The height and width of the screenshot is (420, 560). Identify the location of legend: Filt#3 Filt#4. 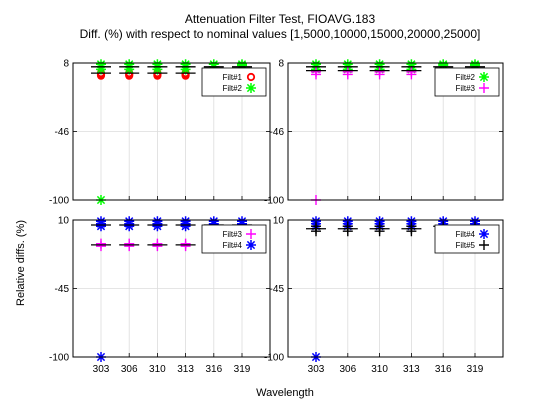
(234, 239).